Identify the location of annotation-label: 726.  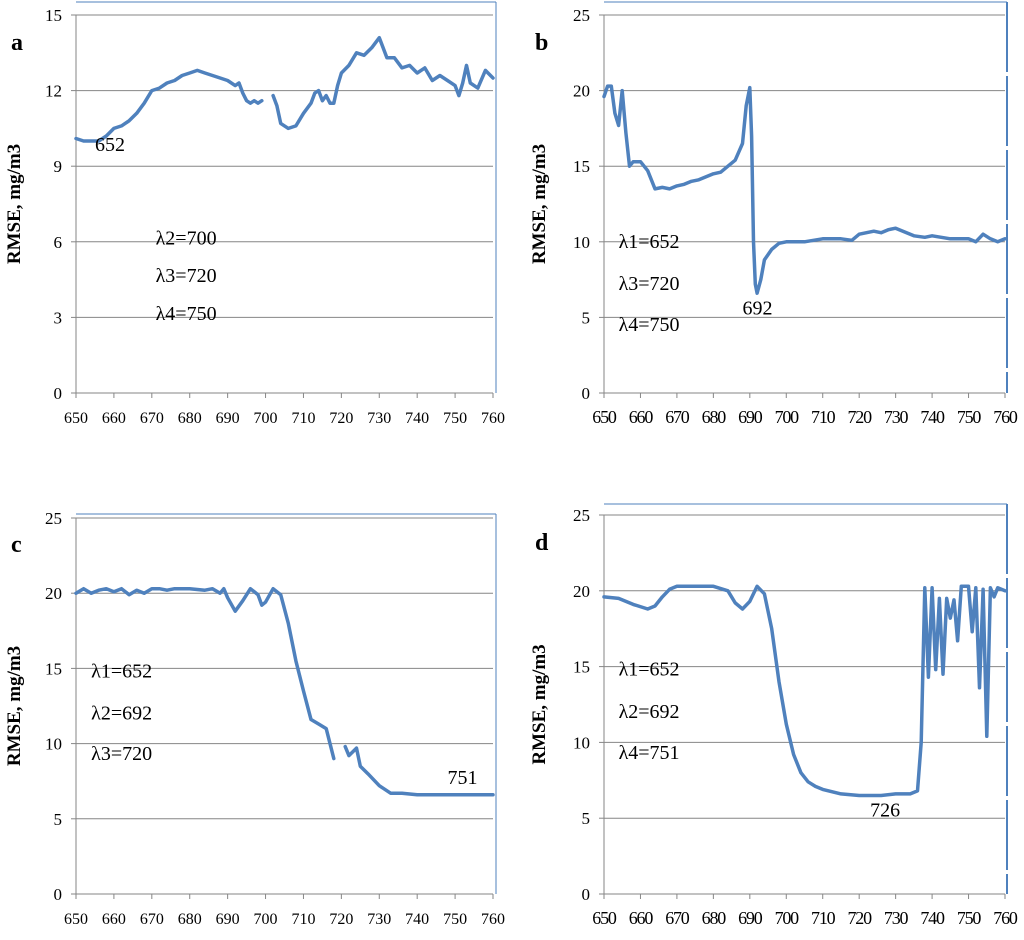
(885, 811).